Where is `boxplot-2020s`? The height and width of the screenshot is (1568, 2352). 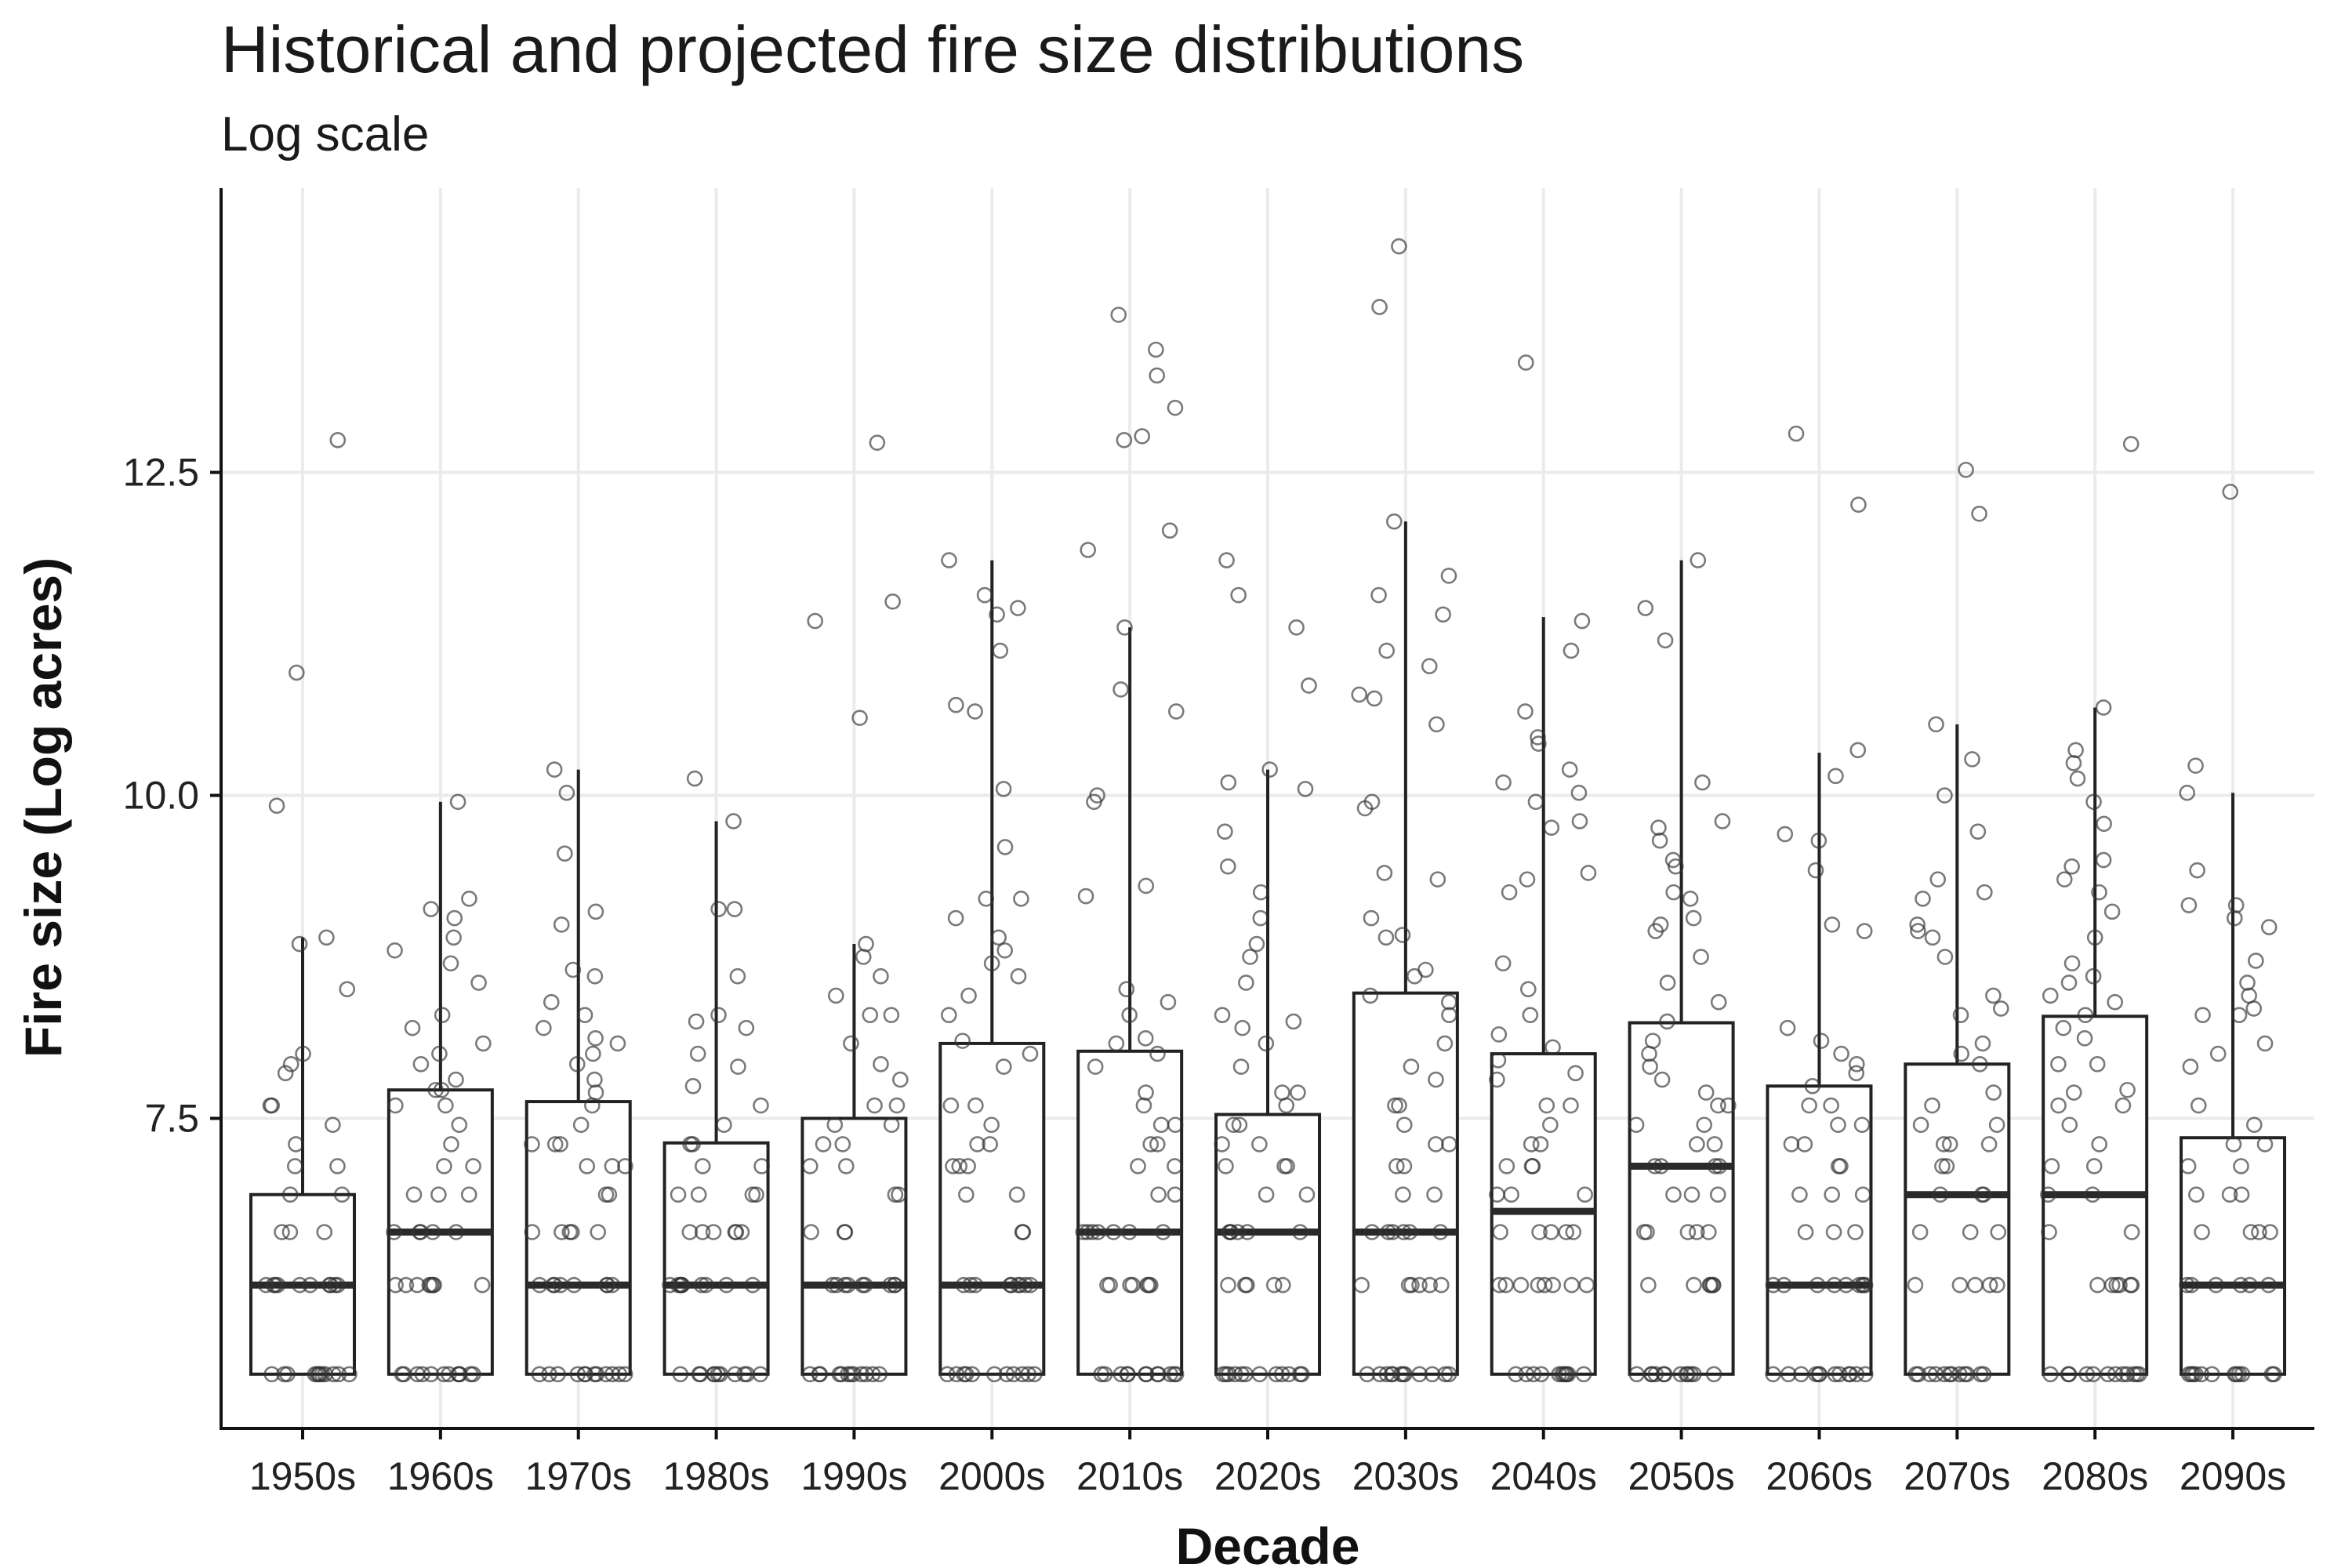
boxplot-2020s is located at coordinates (1268, 1072).